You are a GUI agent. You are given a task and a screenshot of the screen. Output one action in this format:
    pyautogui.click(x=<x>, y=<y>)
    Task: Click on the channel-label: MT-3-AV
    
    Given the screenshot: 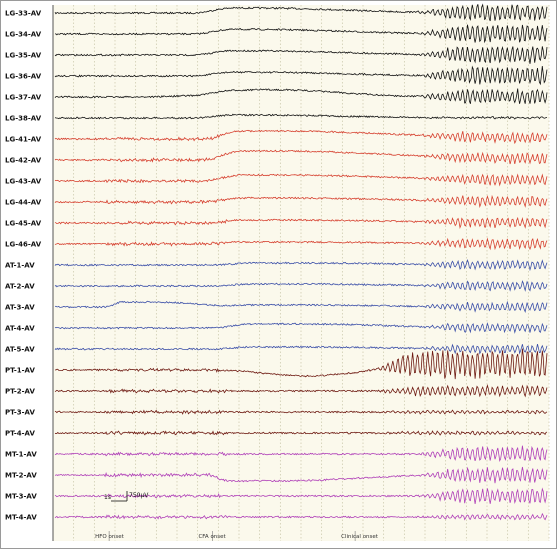 What is the action you would take?
    pyautogui.click(x=21, y=497)
    